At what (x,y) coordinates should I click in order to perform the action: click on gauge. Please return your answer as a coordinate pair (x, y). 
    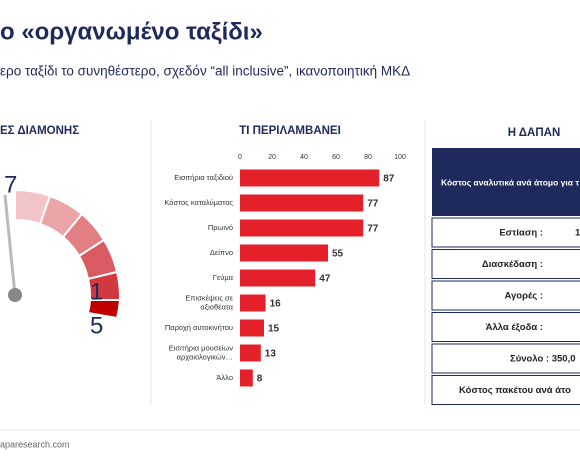
    Looking at the image, I should click on (62, 254).